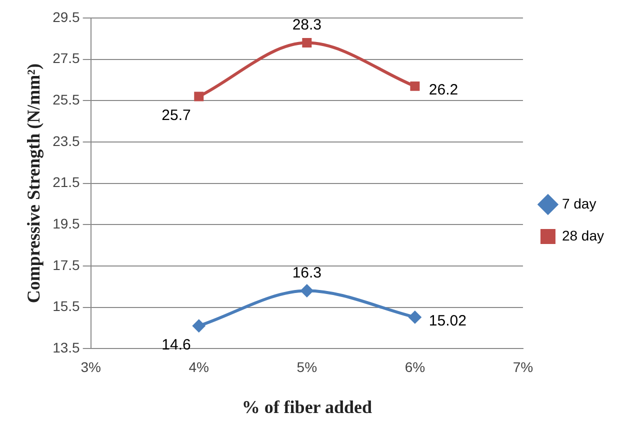 Image resolution: width=634 pixels, height=443 pixels. Describe the element at coordinates (66, 264) in the screenshot. I see `y-tick-label: 17.5` at that location.